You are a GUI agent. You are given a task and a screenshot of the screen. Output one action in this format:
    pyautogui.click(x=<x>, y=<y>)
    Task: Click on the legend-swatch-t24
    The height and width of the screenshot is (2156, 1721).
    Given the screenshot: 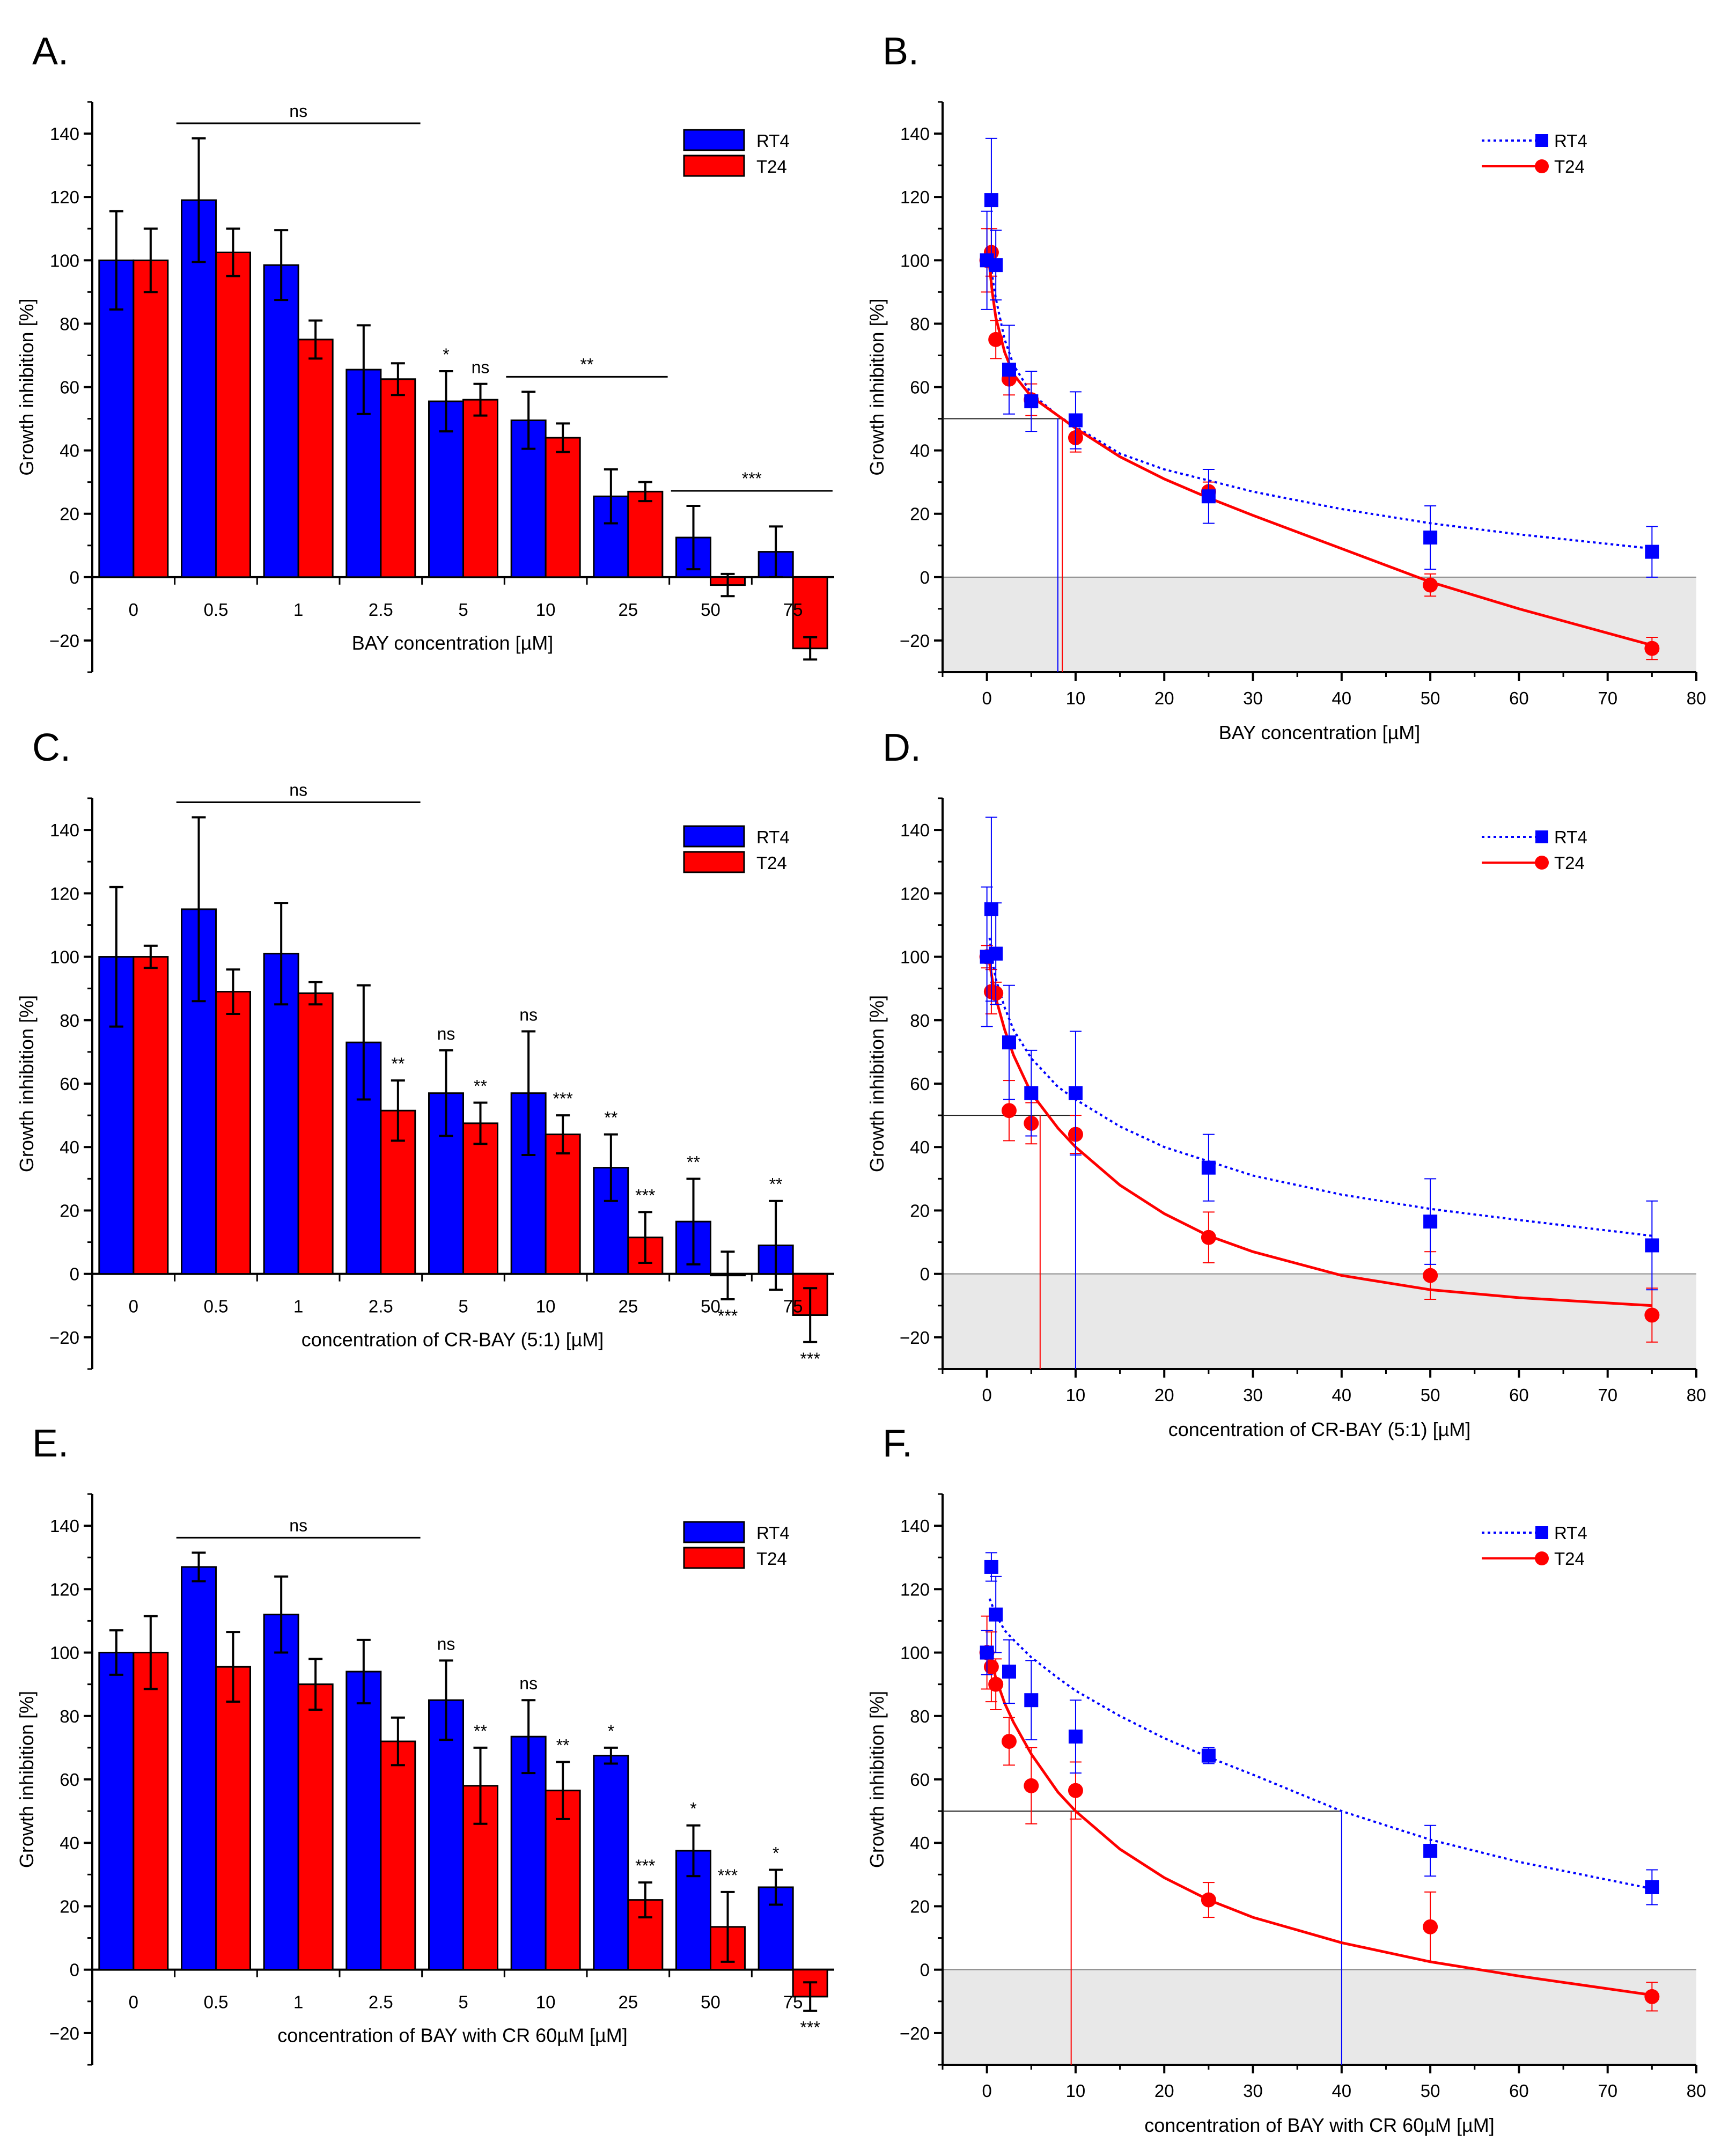 What is the action you would take?
    pyautogui.click(x=714, y=862)
    